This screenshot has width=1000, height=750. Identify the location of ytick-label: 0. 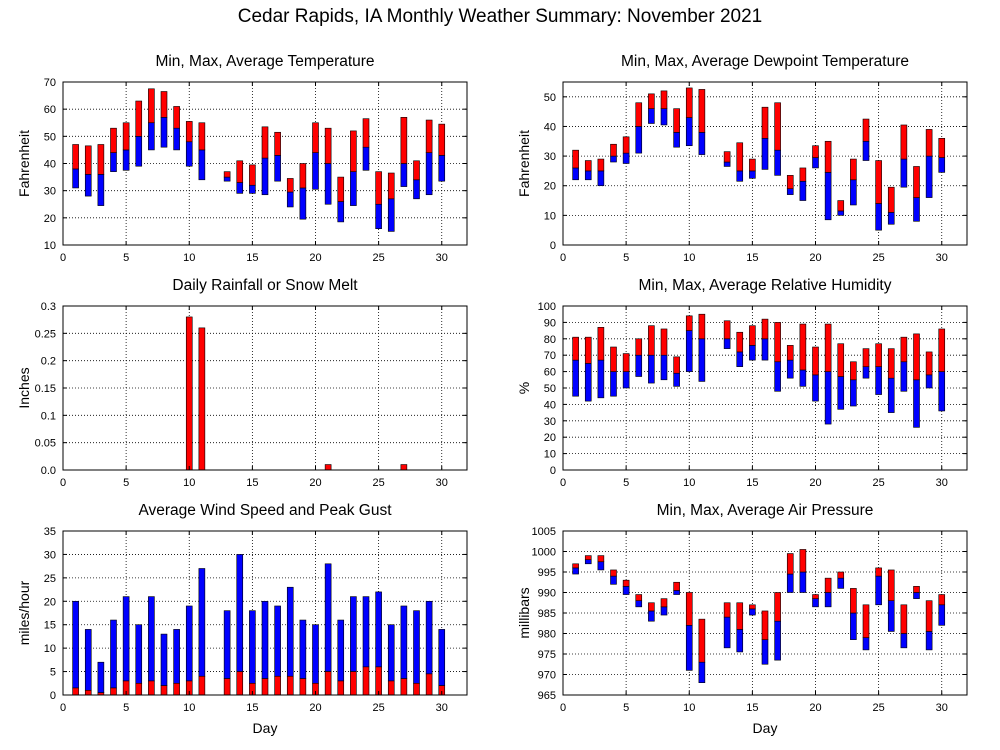
(553, 471).